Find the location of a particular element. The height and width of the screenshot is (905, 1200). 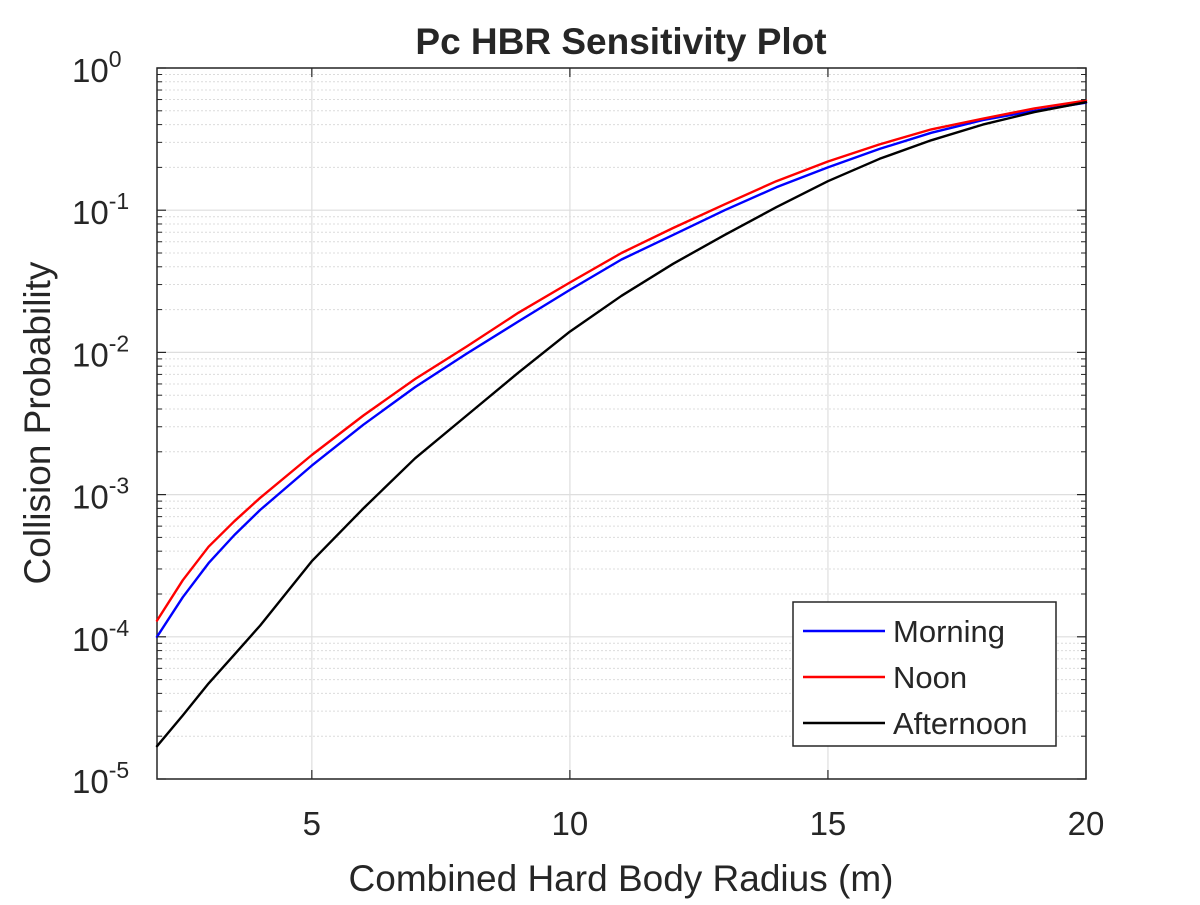

x-axis-label: Combined Hard Body Radius (m) is located at coordinates (621, 878).